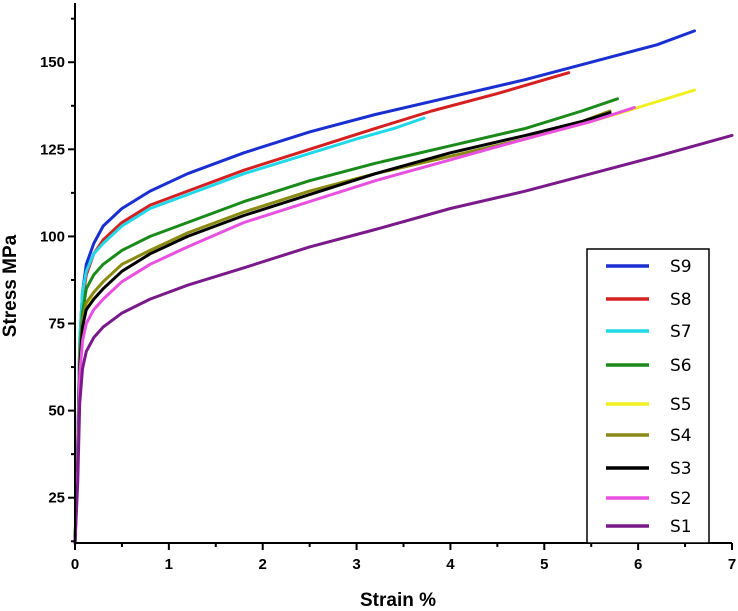  I want to click on legend-label-s4: S4, so click(681, 436).